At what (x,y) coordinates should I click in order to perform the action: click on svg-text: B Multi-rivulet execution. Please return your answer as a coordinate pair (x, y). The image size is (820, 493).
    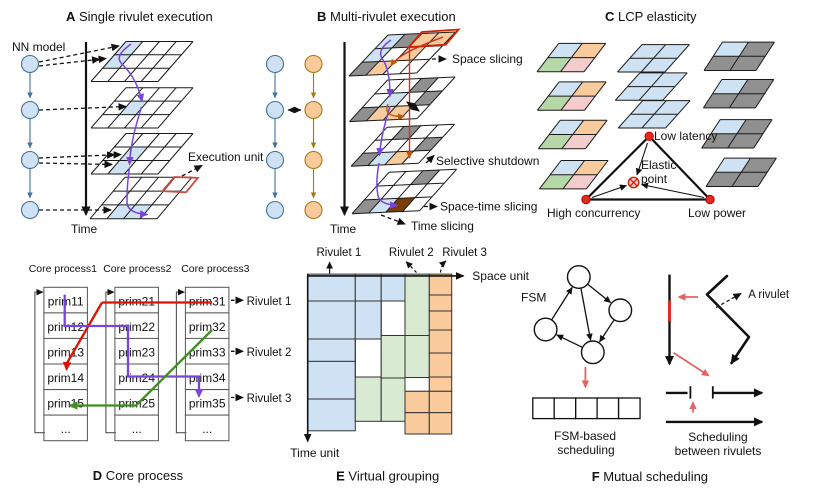
    Looking at the image, I should click on (386, 16).